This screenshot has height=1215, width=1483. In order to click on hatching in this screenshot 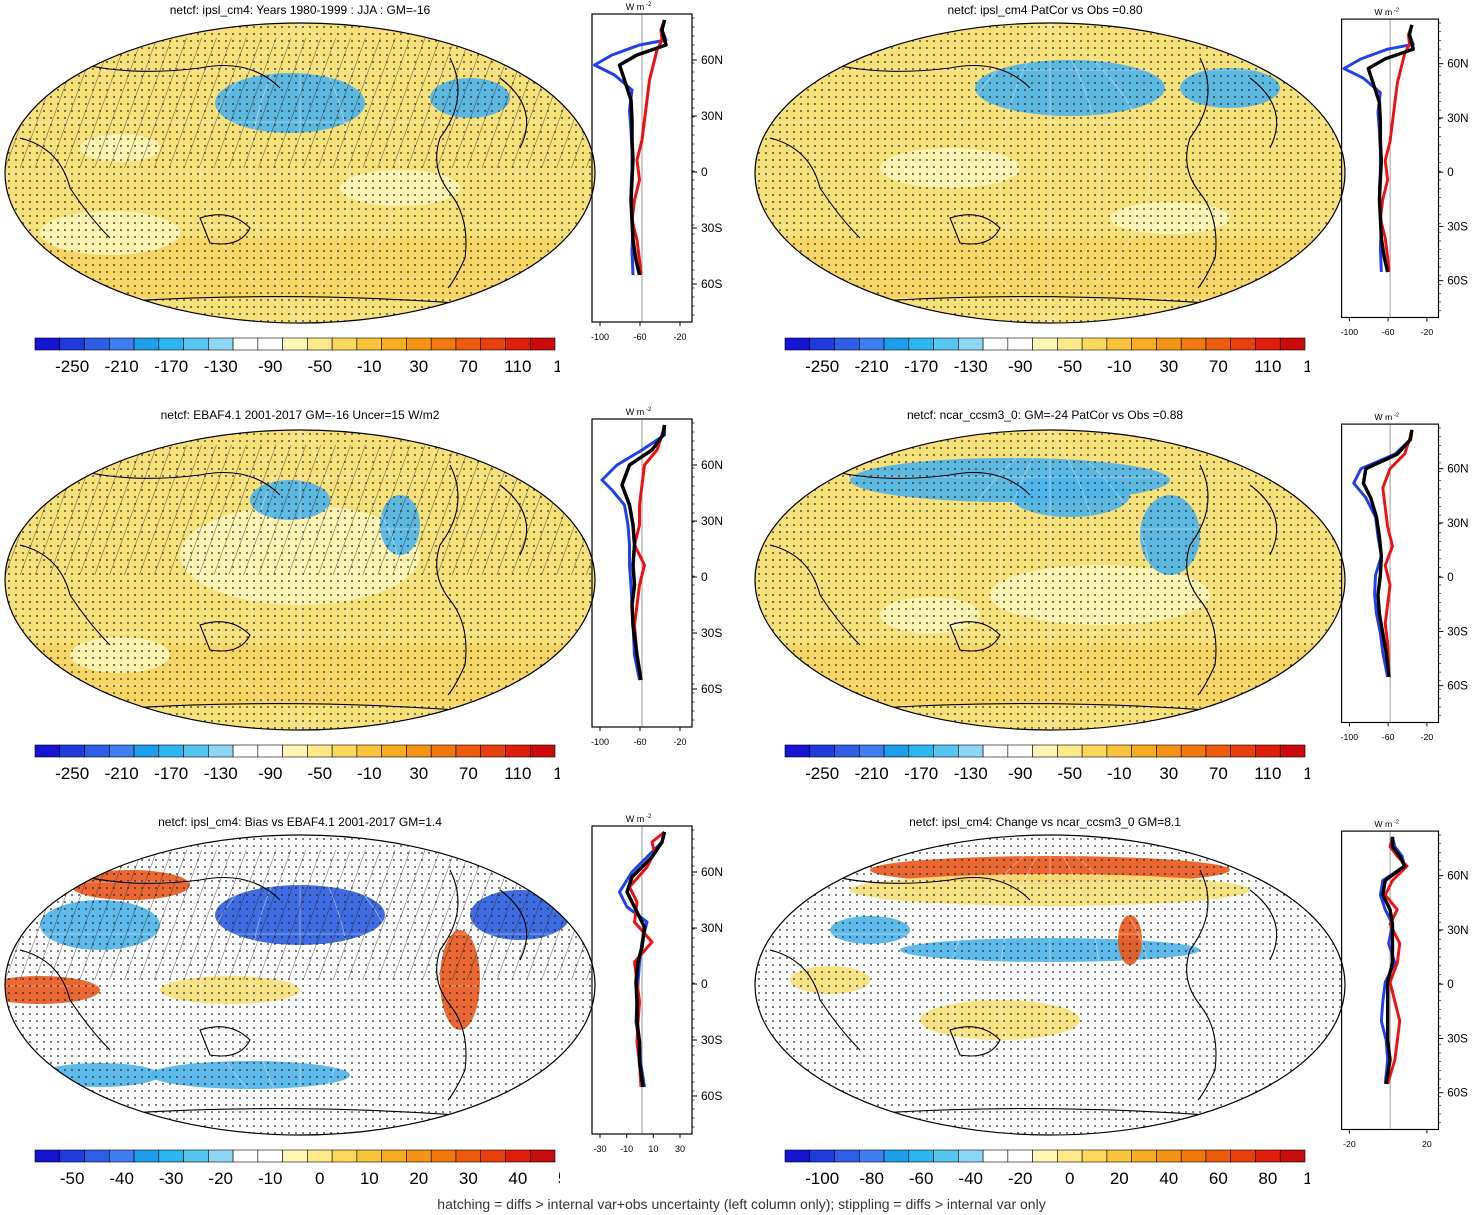, I will do `click(300, 915)`.